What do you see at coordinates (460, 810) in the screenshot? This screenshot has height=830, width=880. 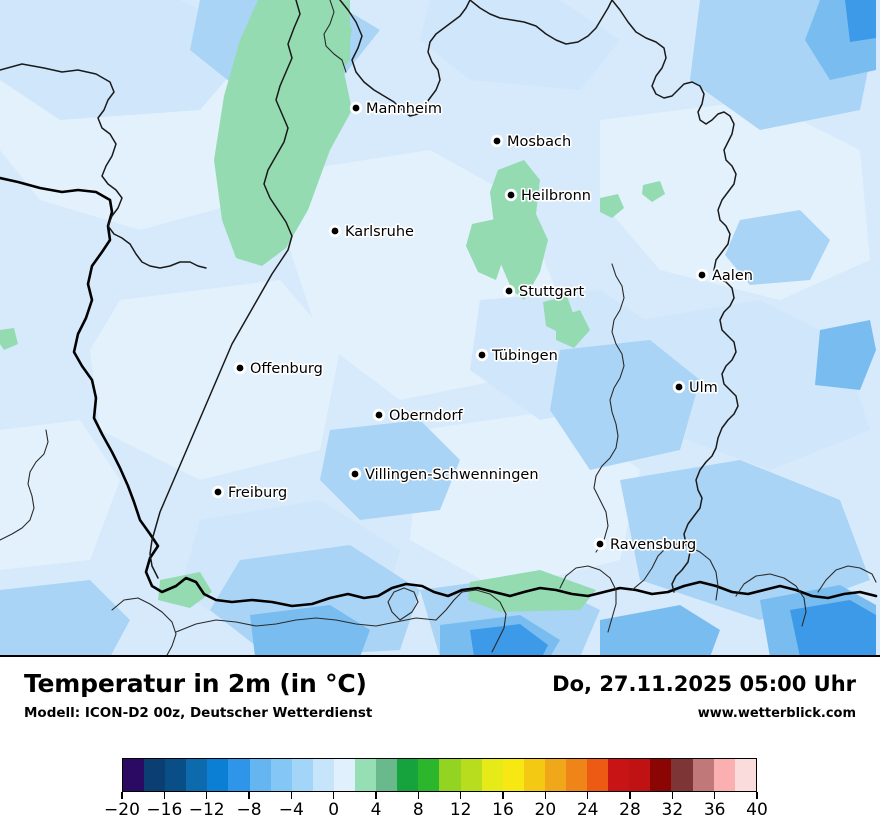 I see `colorbar-tick-label: 12` at bounding box center [460, 810].